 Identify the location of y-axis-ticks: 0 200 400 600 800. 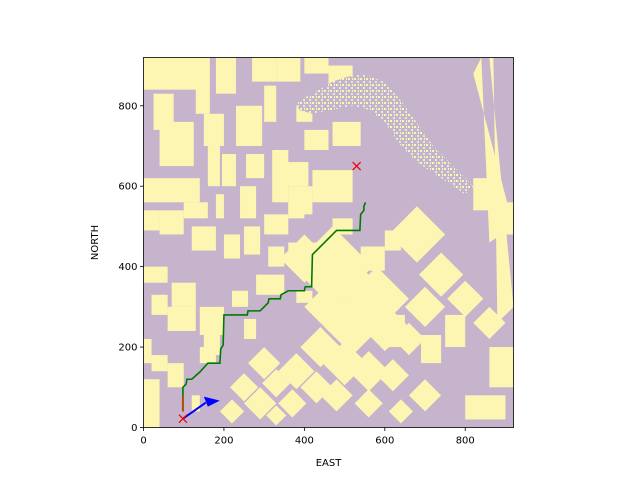
(131, 267).